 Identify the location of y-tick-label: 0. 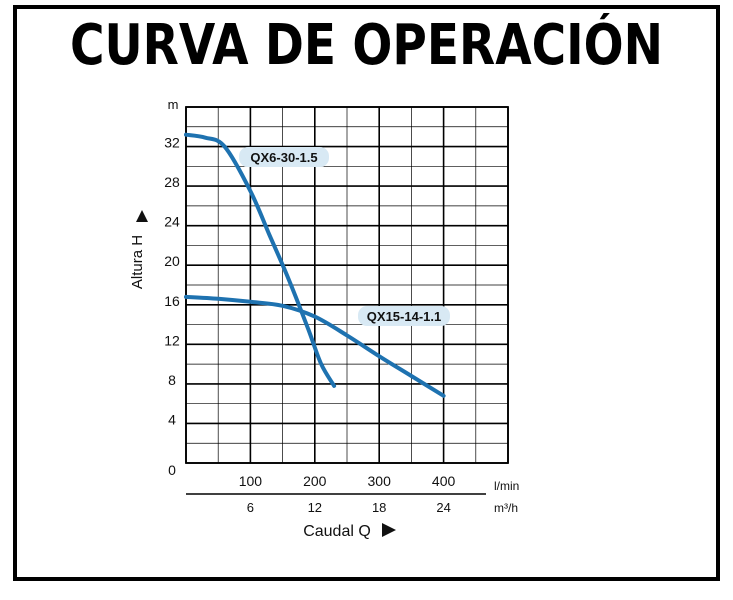
(172, 470).